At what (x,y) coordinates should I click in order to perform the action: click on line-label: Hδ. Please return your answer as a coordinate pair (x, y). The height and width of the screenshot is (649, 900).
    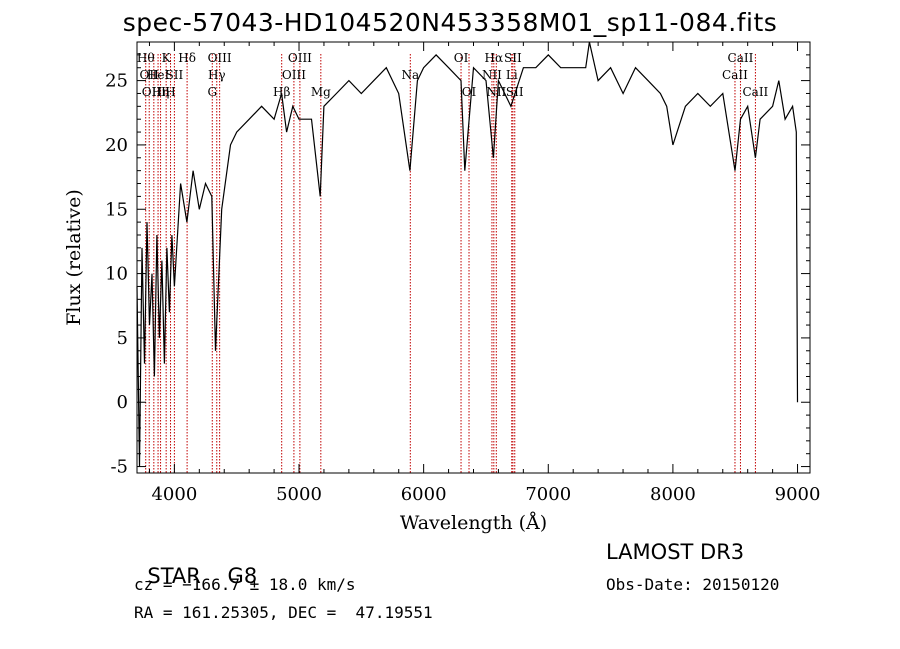
    Looking at the image, I should click on (187, 58).